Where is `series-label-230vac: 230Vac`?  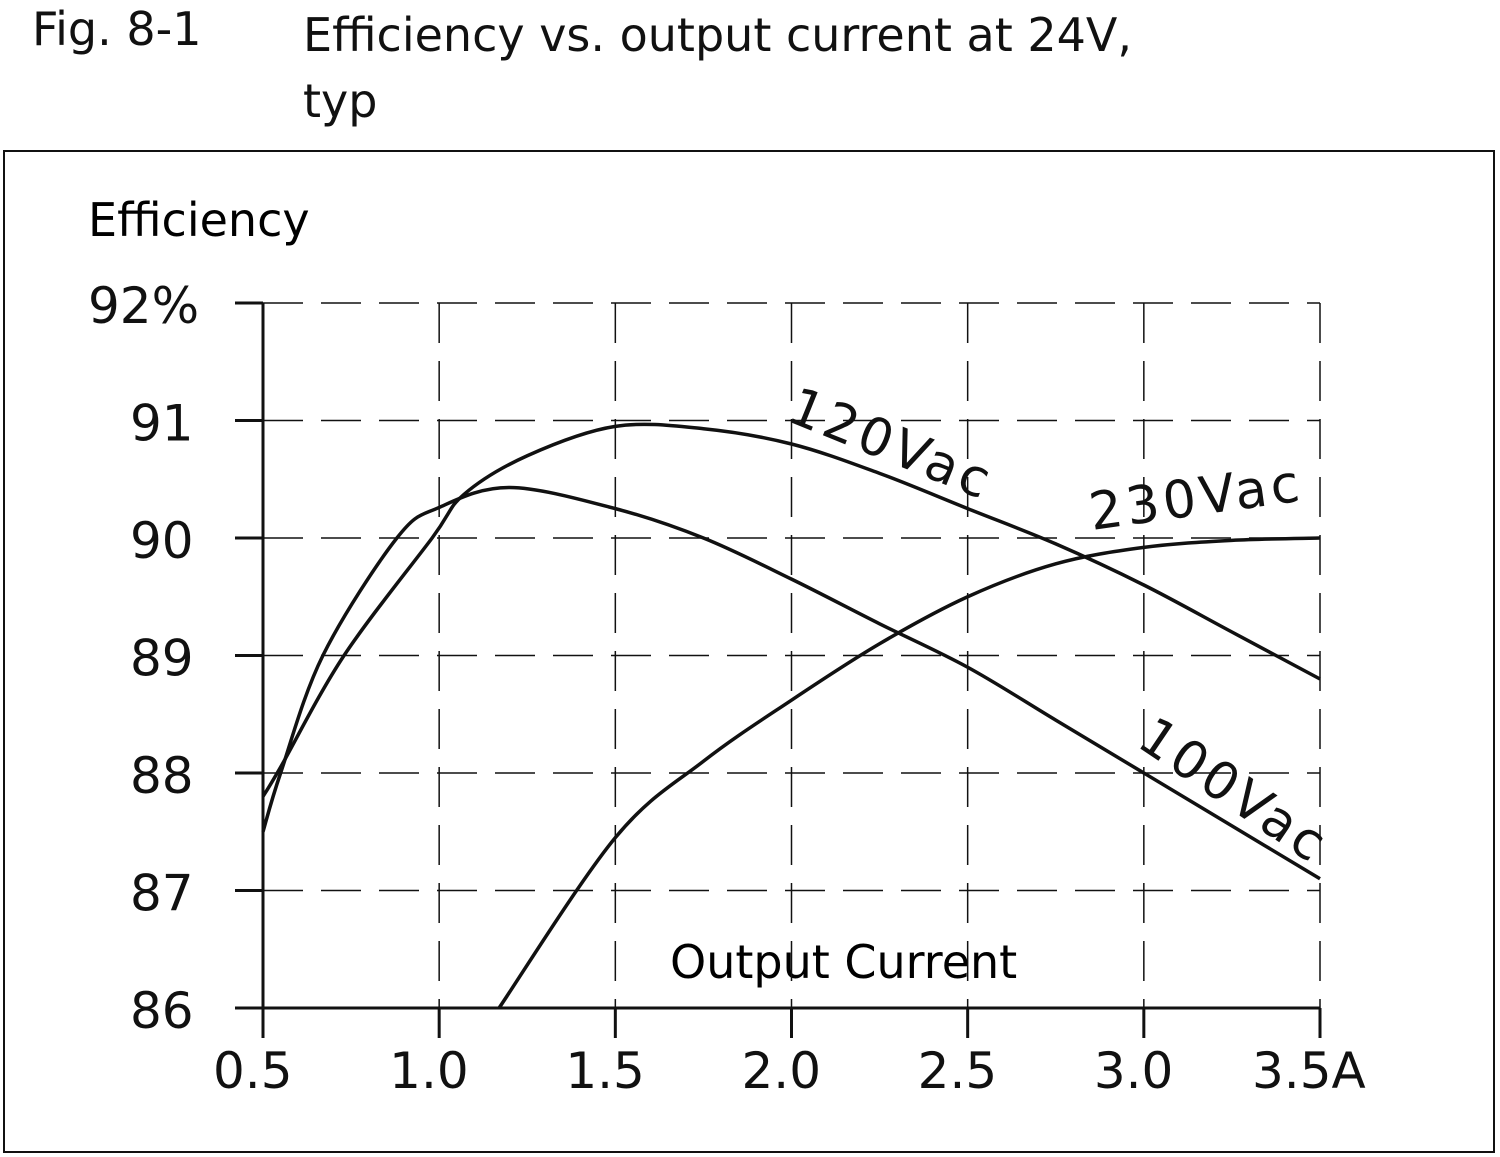 series-label-230vac: 230Vac is located at coordinates (1196, 498).